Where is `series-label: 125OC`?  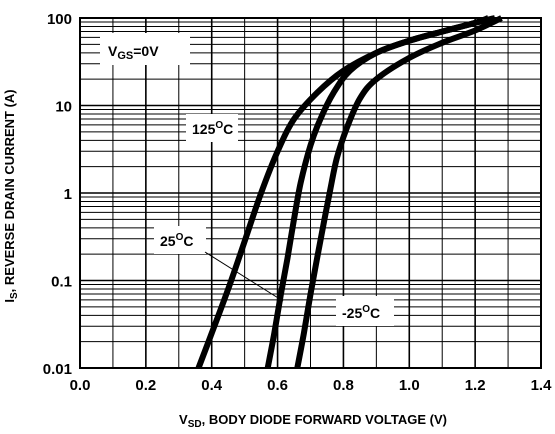
series-label: 125OC is located at coordinates (212, 128).